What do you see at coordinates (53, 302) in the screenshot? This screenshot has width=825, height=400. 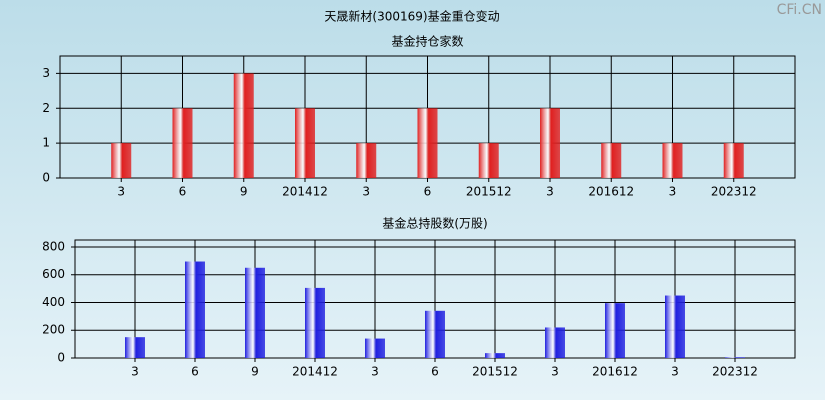 I see `y-tick-label: 400` at bounding box center [53, 302].